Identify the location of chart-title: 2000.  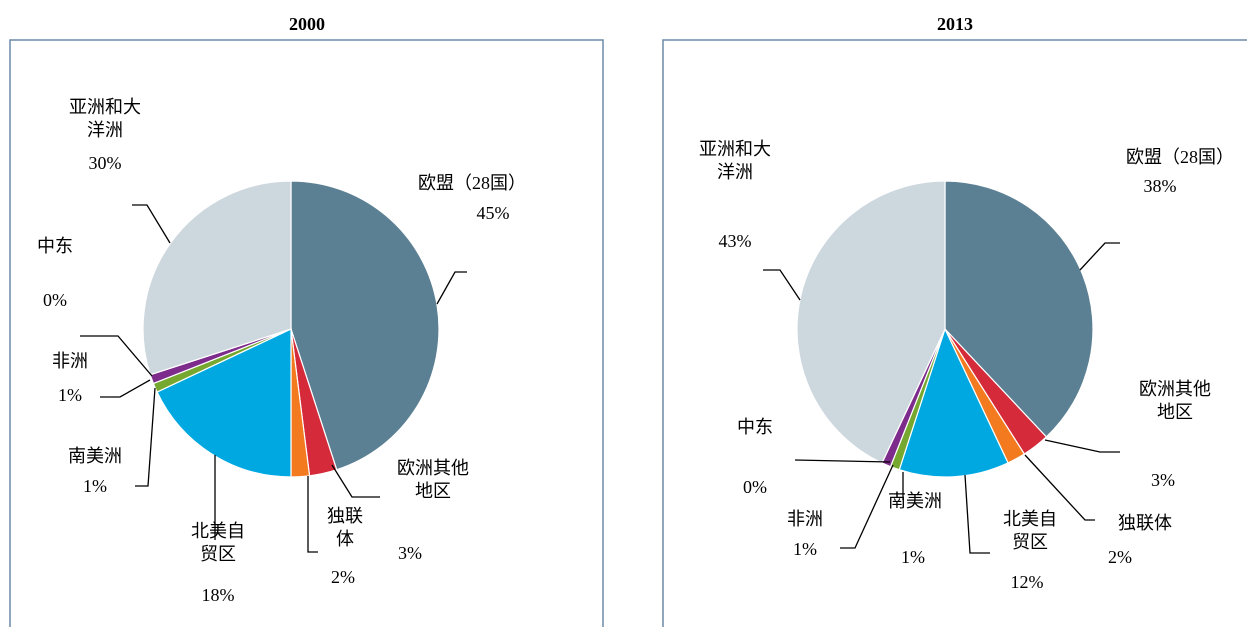
(307, 24).